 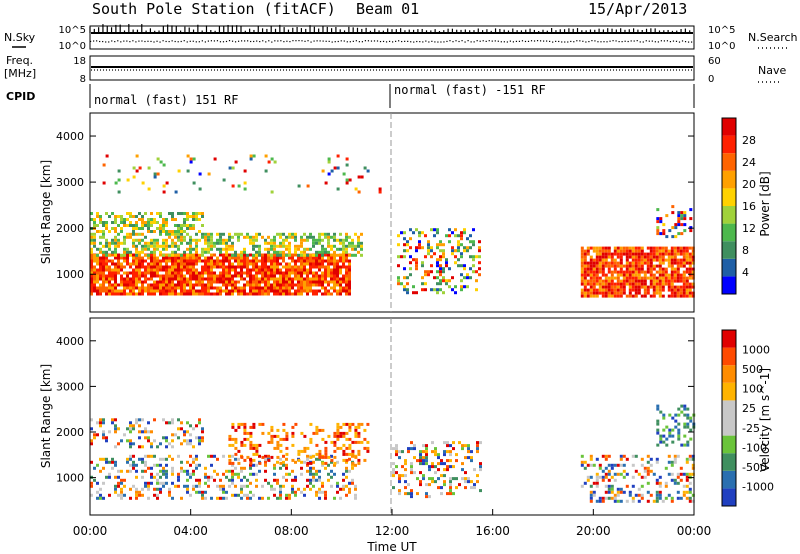 What do you see at coordinates (470, 90) in the screenshot?
I see `cpid-segment-2: normal (fast) -151 RF` at bounding box center [470, 90].